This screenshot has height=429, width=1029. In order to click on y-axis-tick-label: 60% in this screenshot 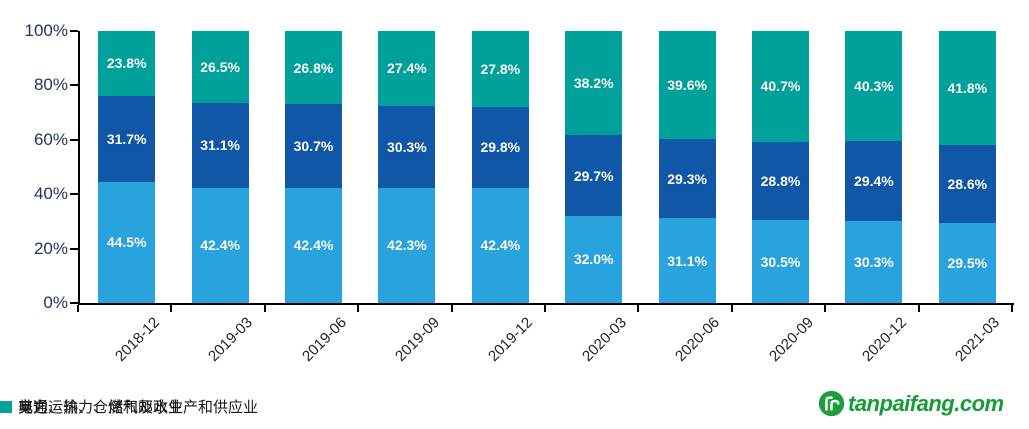, I will do `click(50, 139)`.